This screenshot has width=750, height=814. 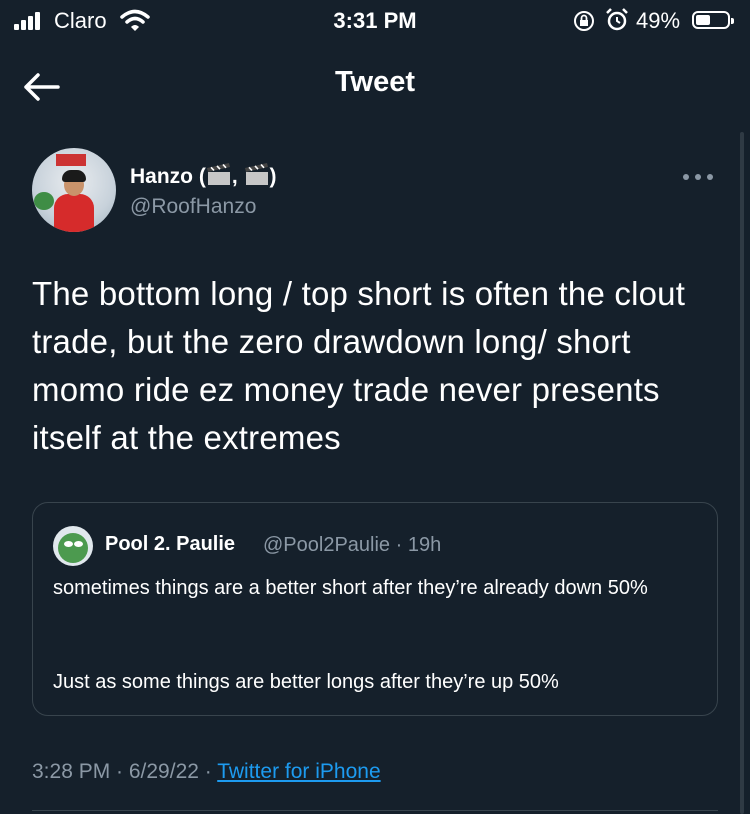 What do you see at coordinates (80, 20) in the screenshot?
I see `carrier-label: Claro` at bounding box center [80, 20].